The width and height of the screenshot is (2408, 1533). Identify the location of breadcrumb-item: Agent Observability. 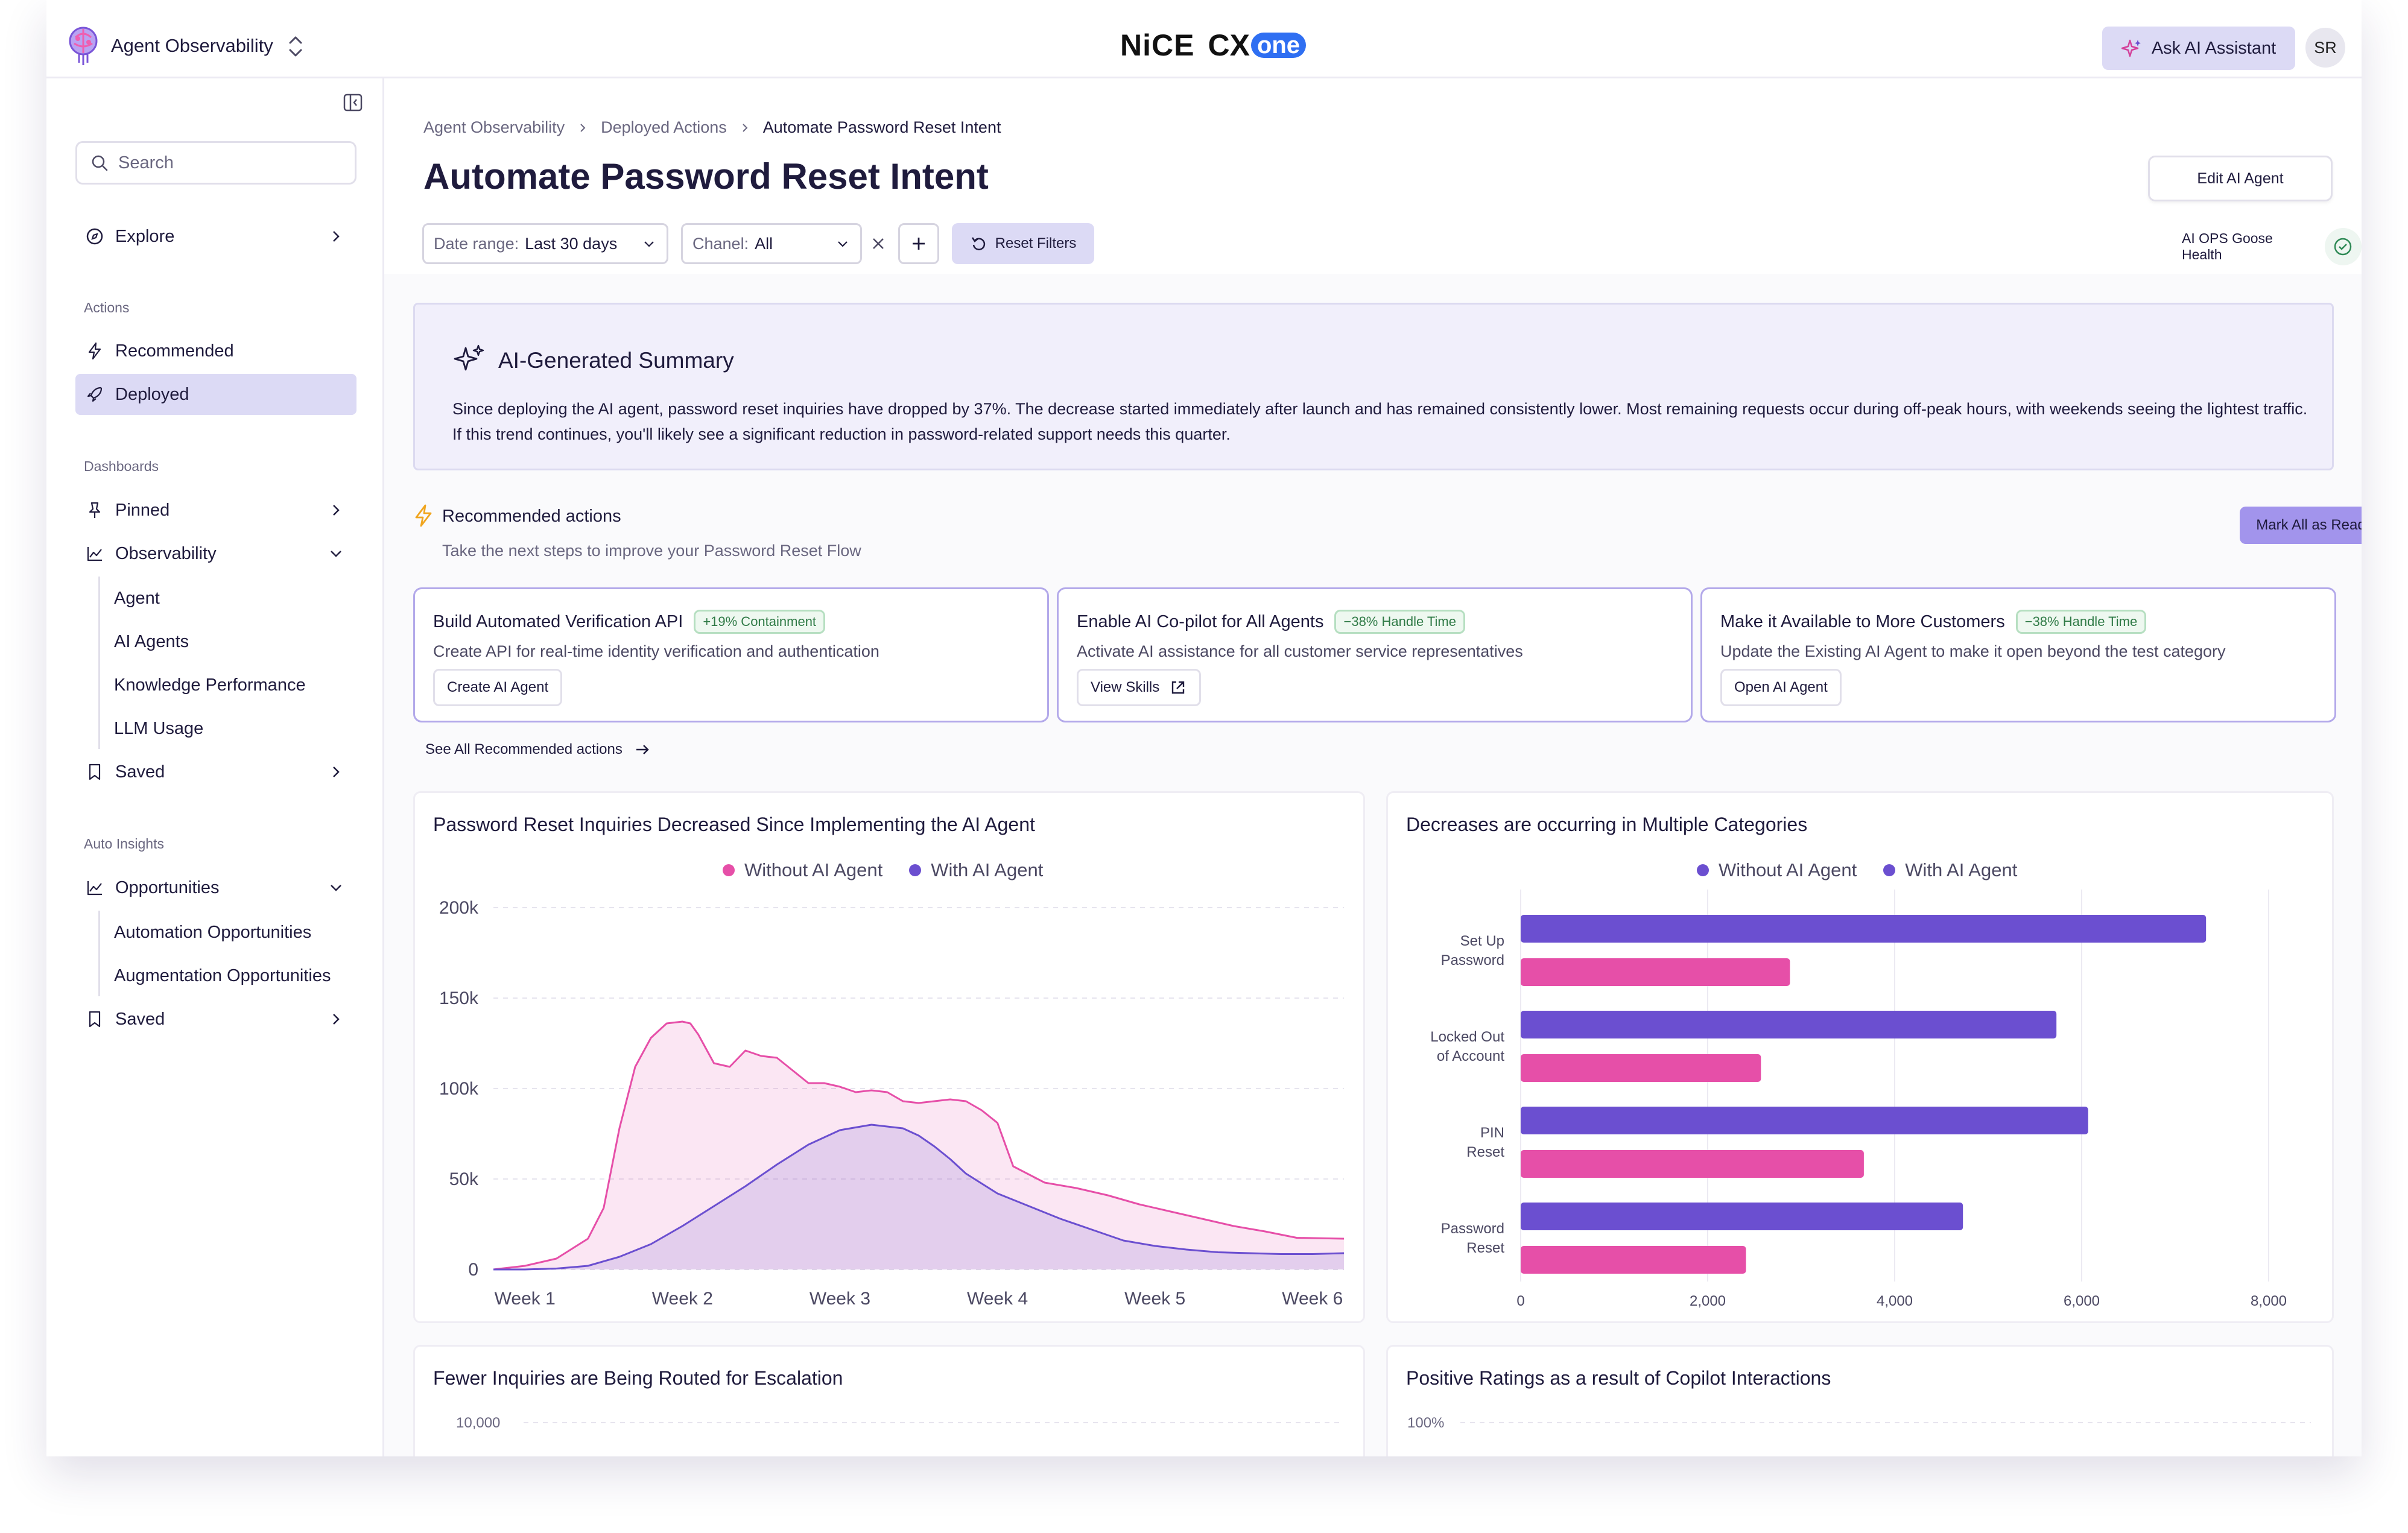
(494, 127).